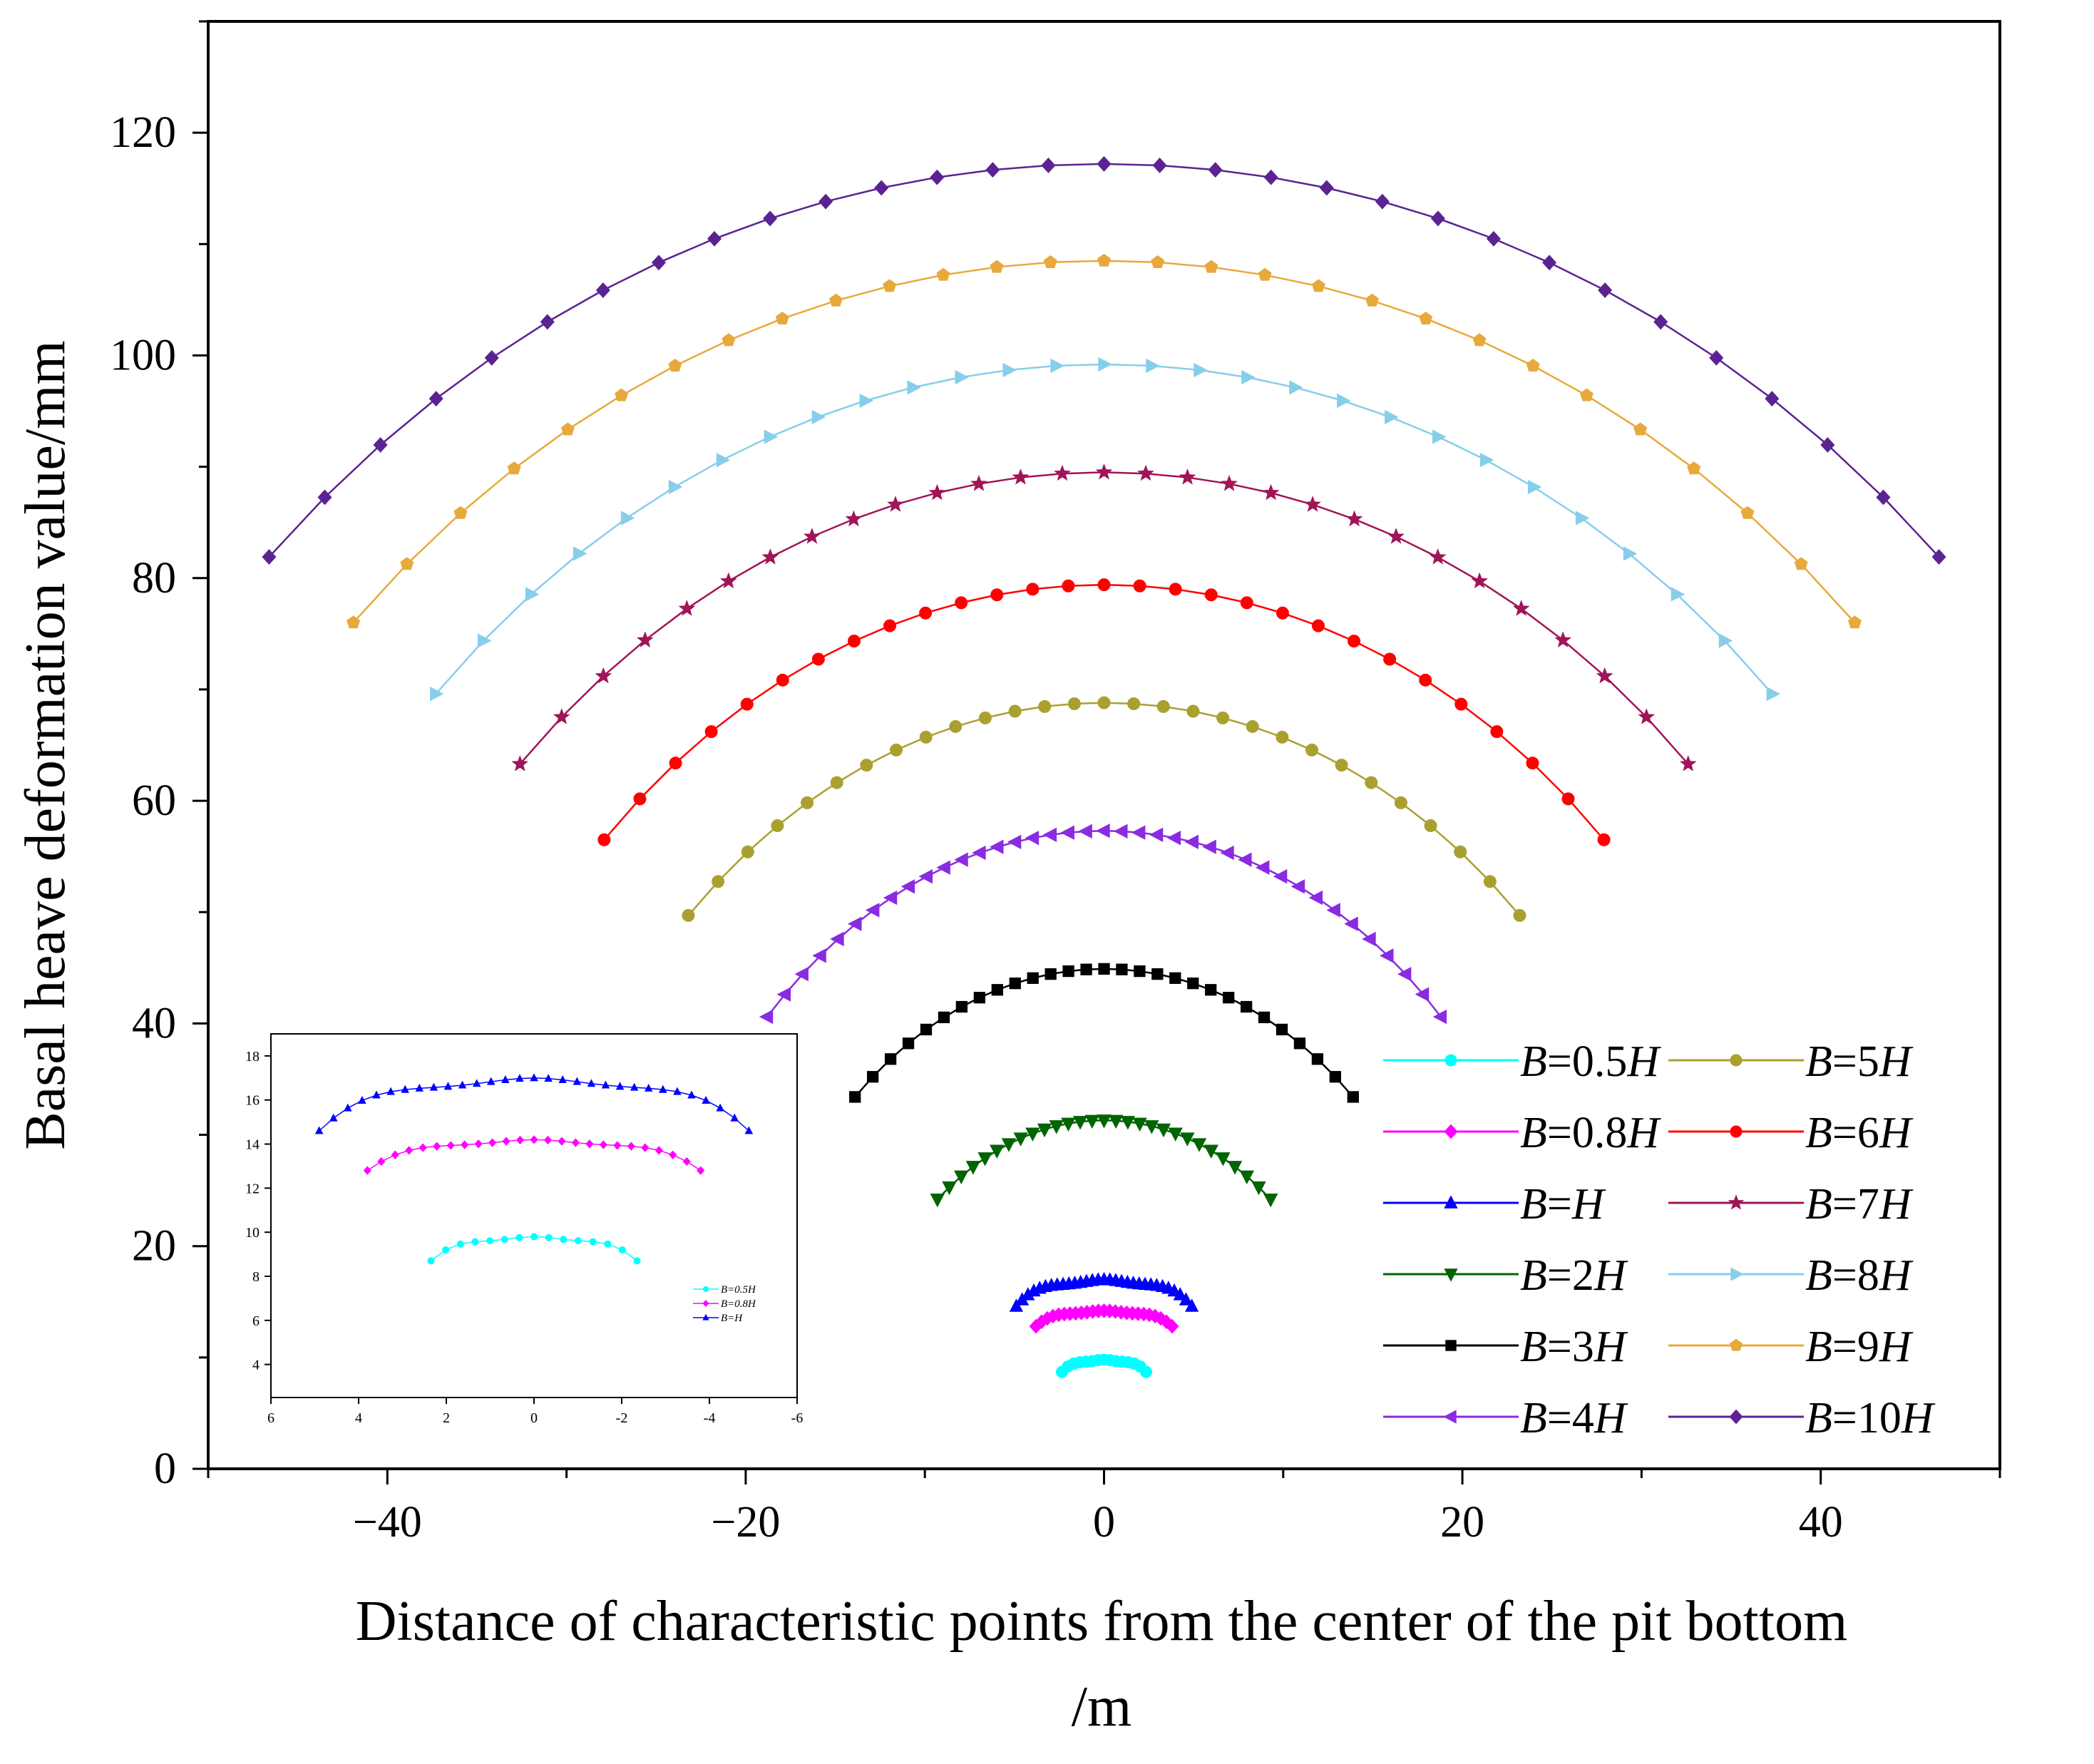  I want to click on inset-series-B-H, so click(534, 1103).